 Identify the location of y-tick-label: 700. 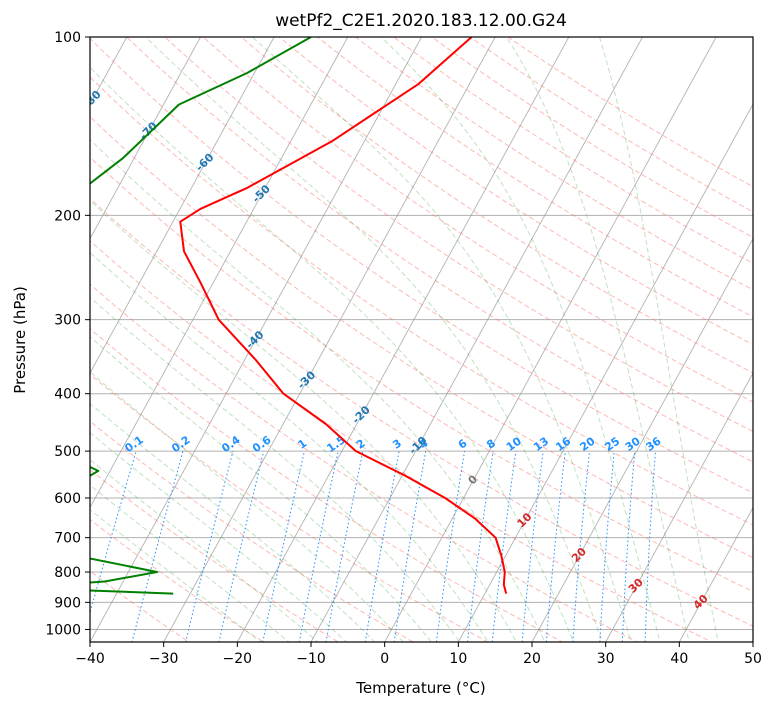
(67, 539).